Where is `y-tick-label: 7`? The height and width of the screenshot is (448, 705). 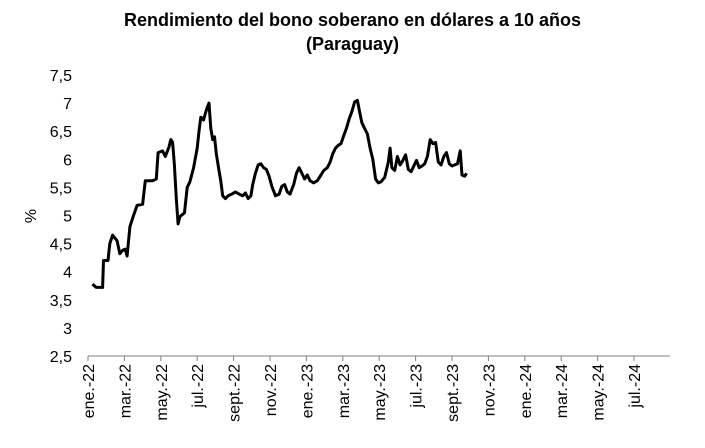 y-tick-label: 7 is located at coordinates (67, 104).